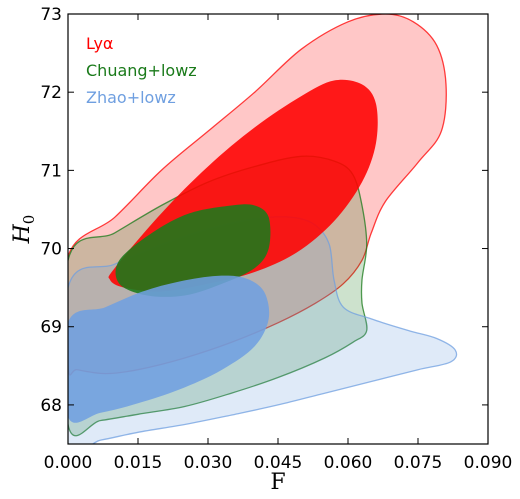 The height and width of the screenshot is (499, 520). I want to click on legend-entry-ly: Lyα, so click(99, 43).